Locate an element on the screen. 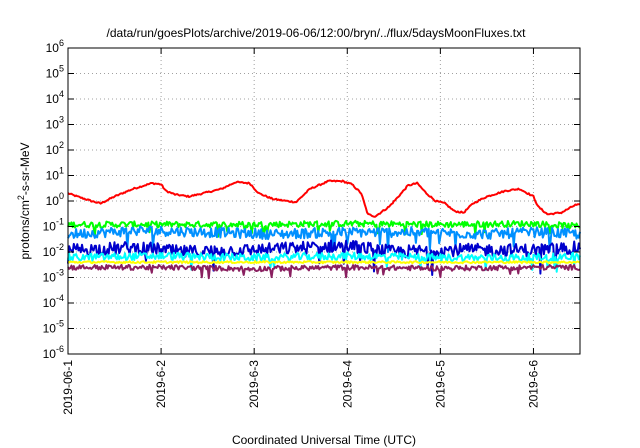 The image size is (640, 448). y-tick-label: 10⁻⁴ is located at coordinates (53, 301).